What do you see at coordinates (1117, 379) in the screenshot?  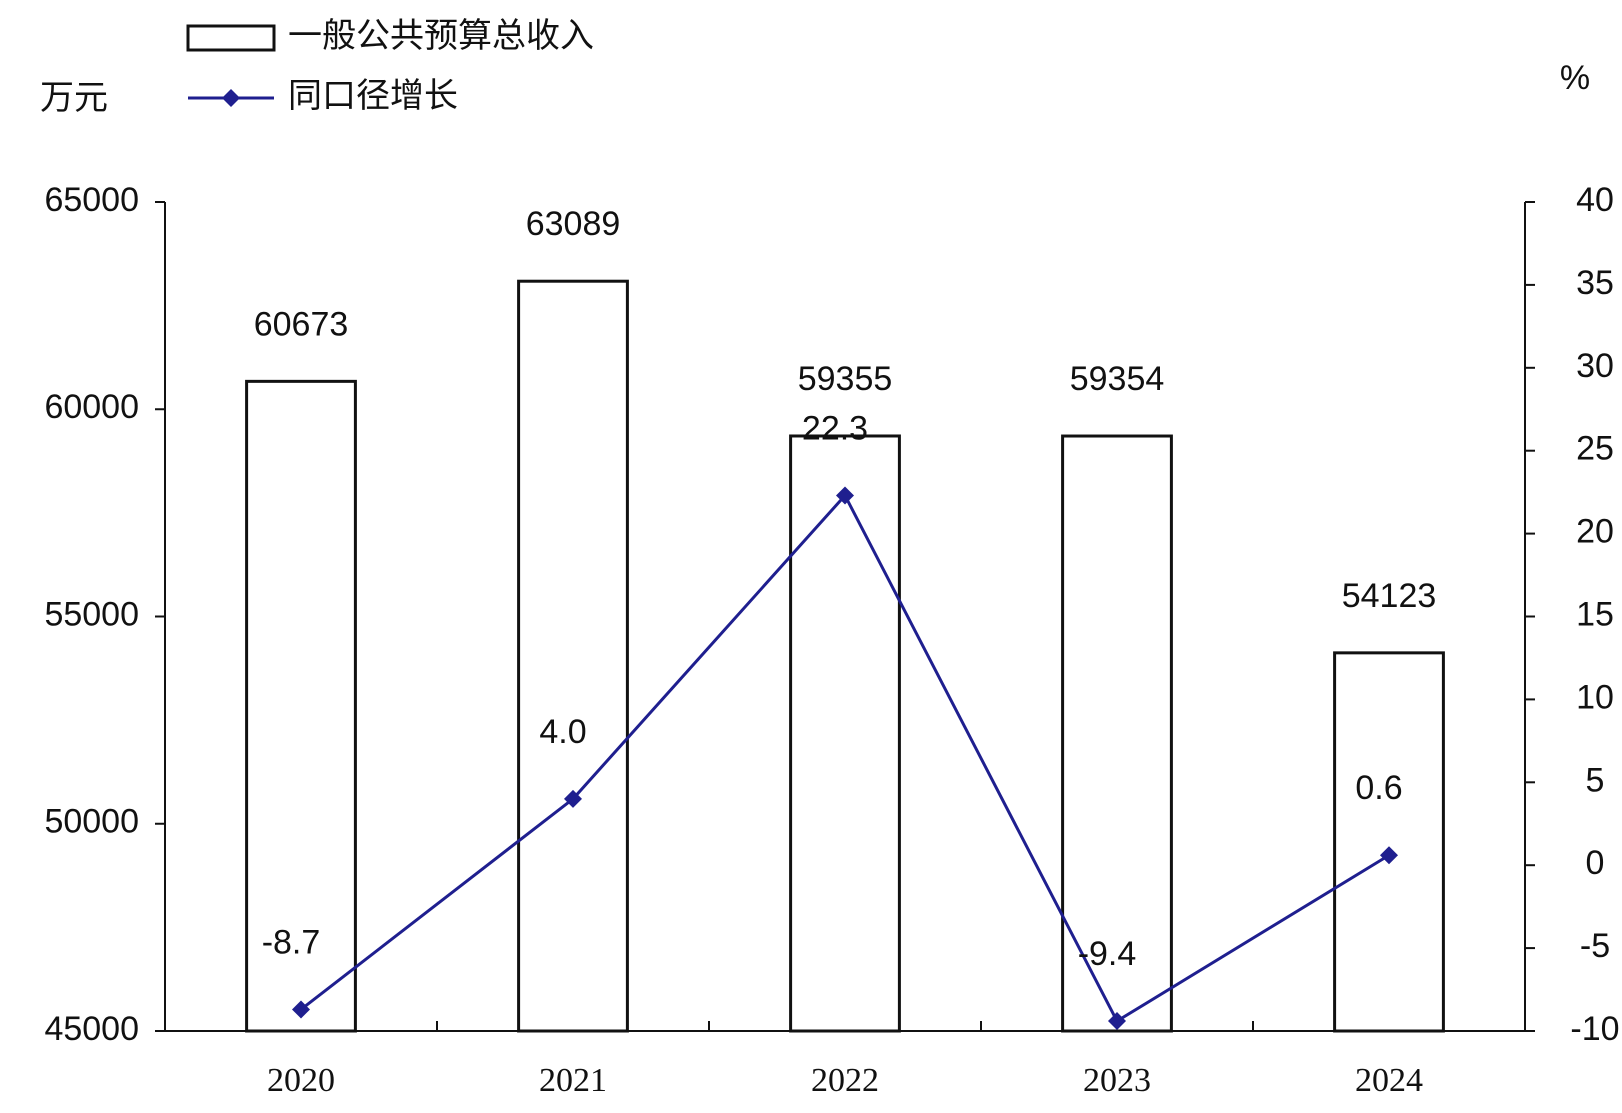 I see `bar-value-label: 59354` at bounding box center [1117, 379].